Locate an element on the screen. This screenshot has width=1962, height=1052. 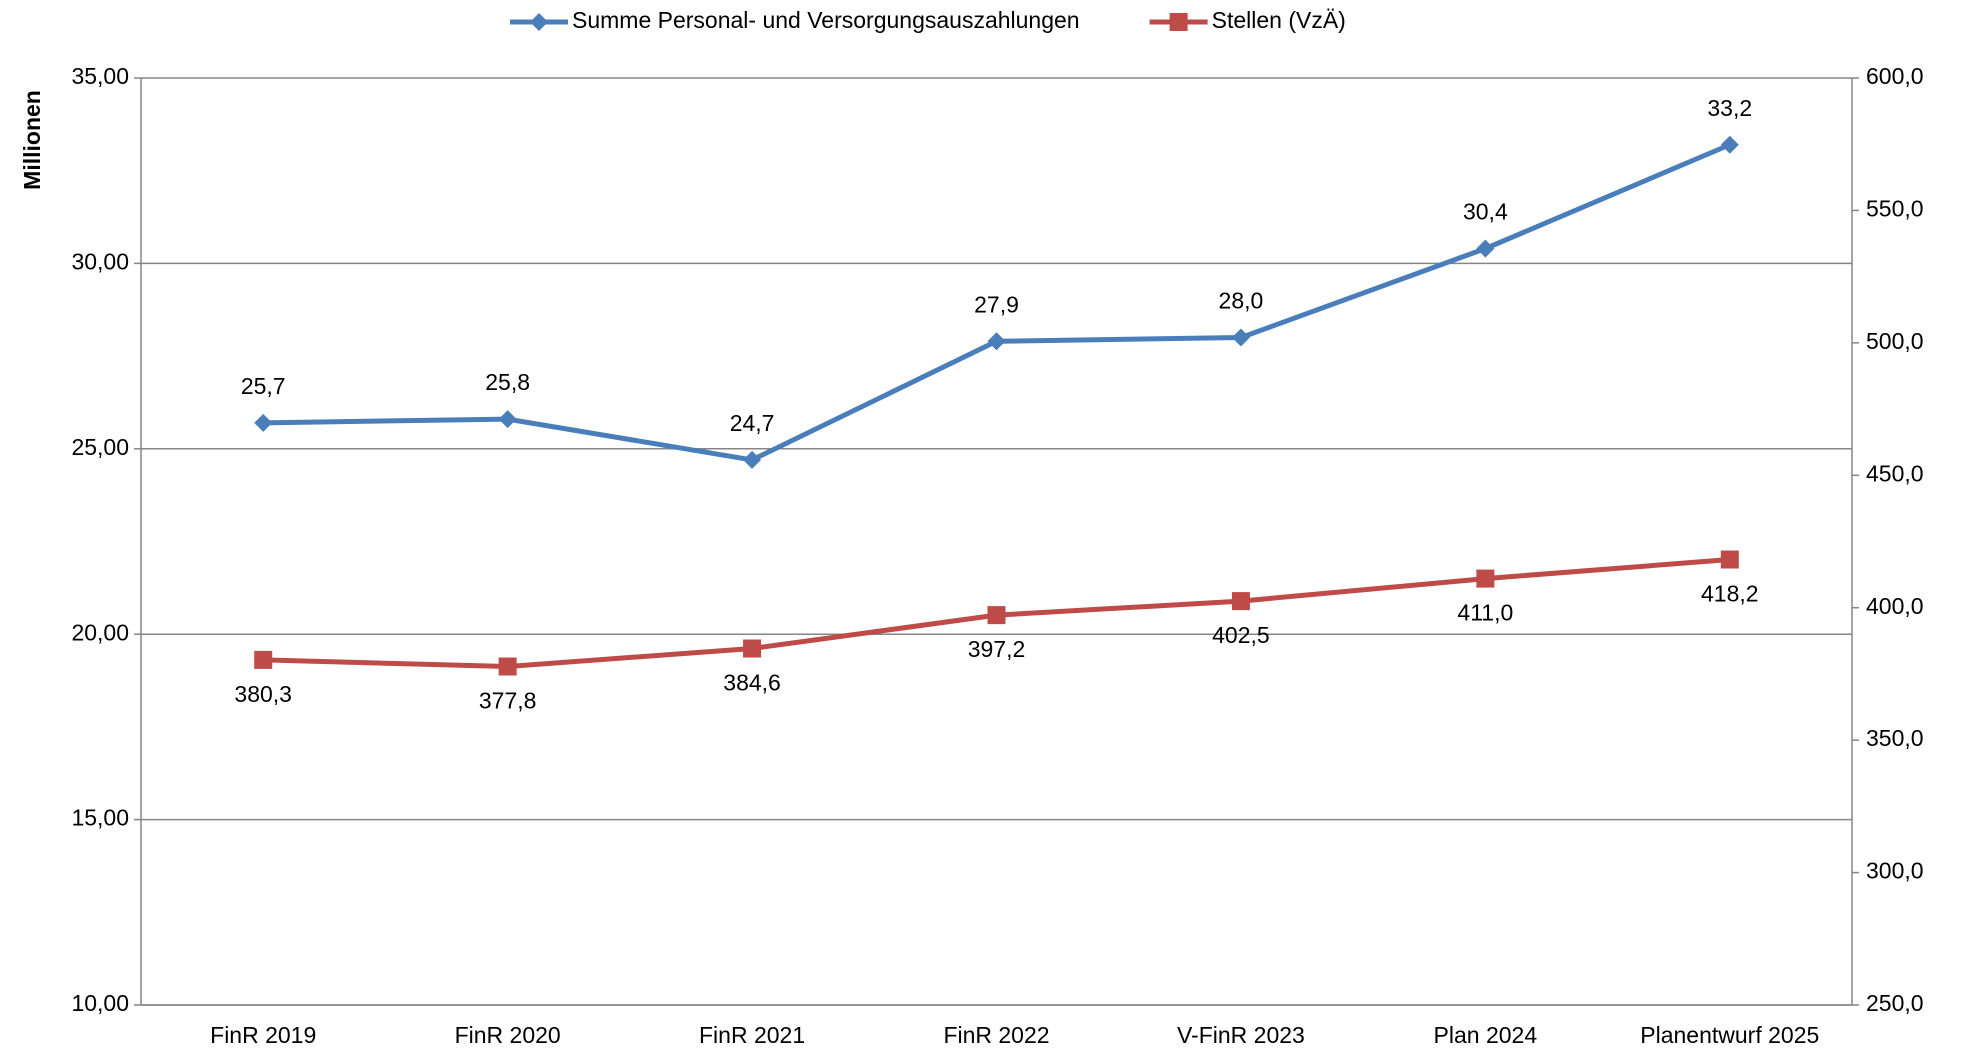
y2-tick-label: 450,0 is located at coordinates (1895, 473).